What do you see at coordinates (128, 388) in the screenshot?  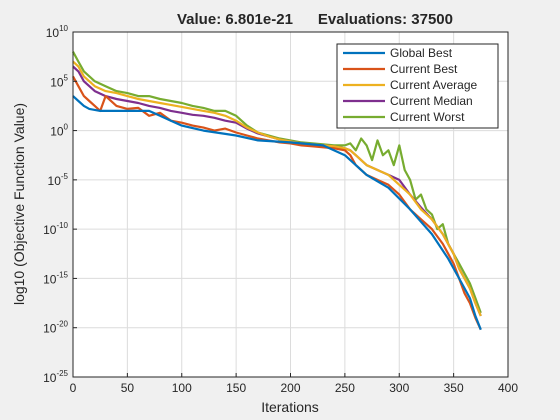 I see `x-tick-label: 50` at bounding box center [128, 388].